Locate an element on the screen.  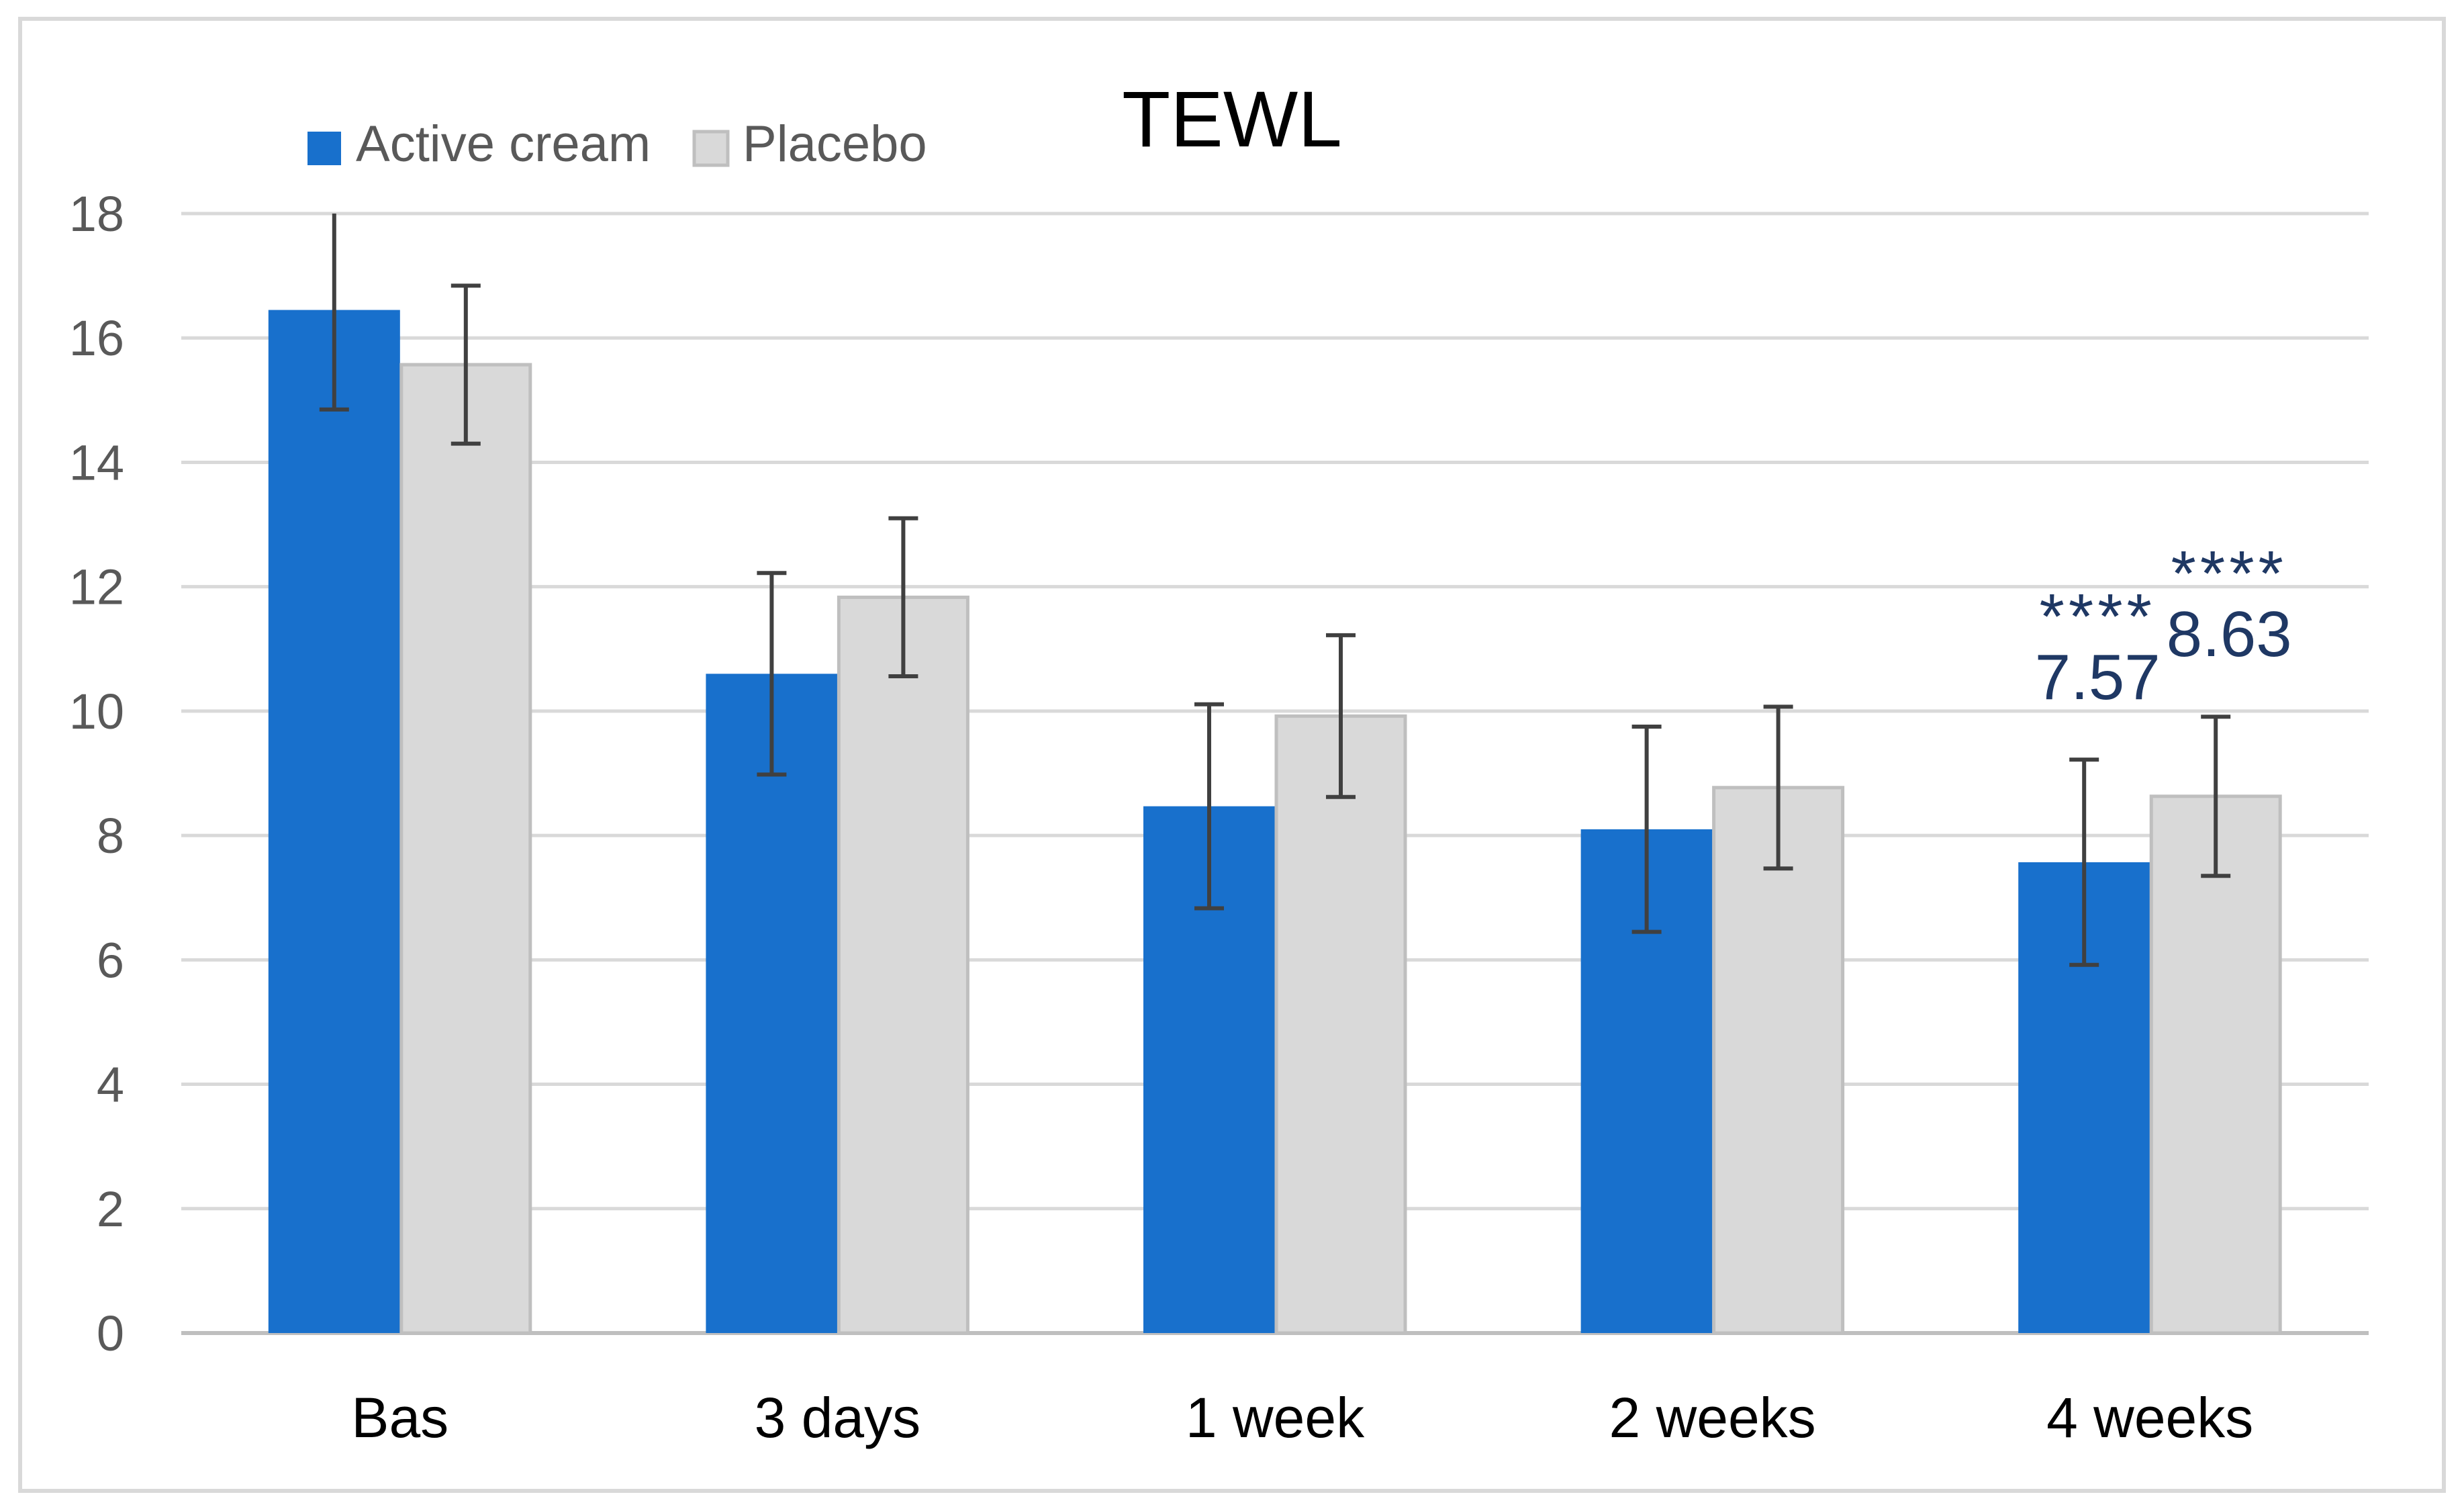
error-bar-active-cream-bas is located at coordinates (334, 313).